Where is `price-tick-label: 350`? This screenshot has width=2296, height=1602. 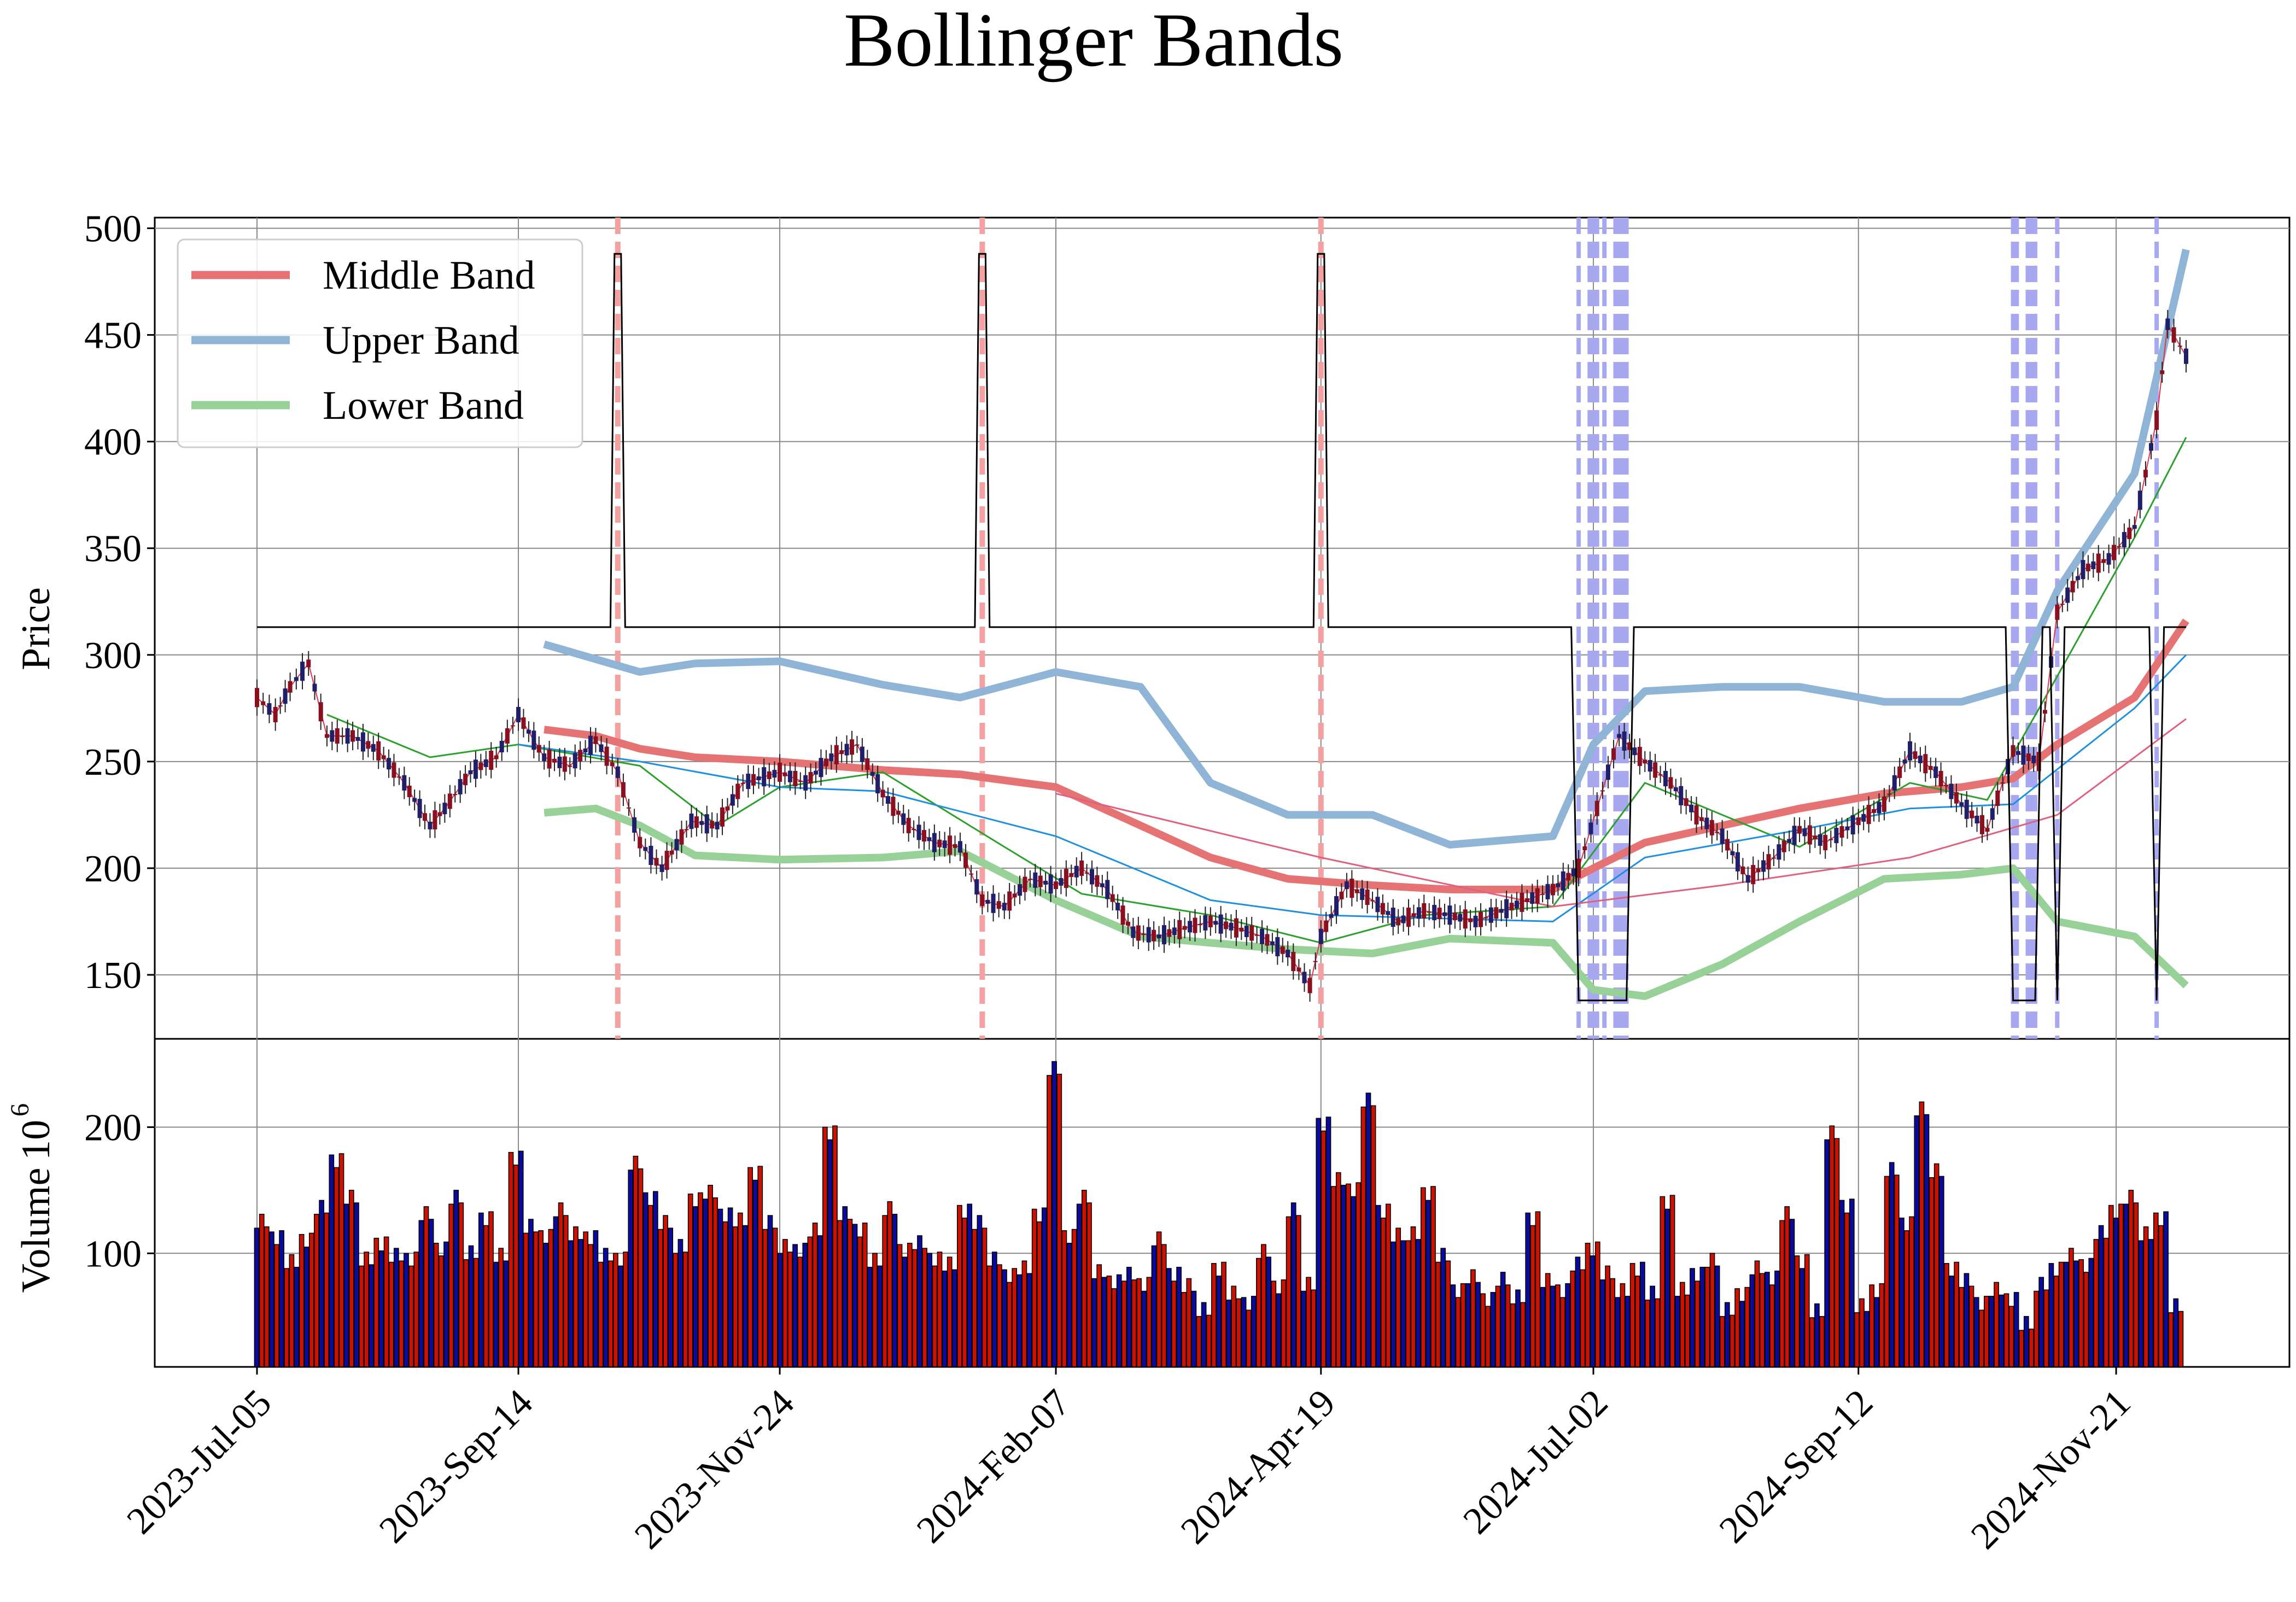
price-tick-label: 350 is located at coordinates (113, 549).